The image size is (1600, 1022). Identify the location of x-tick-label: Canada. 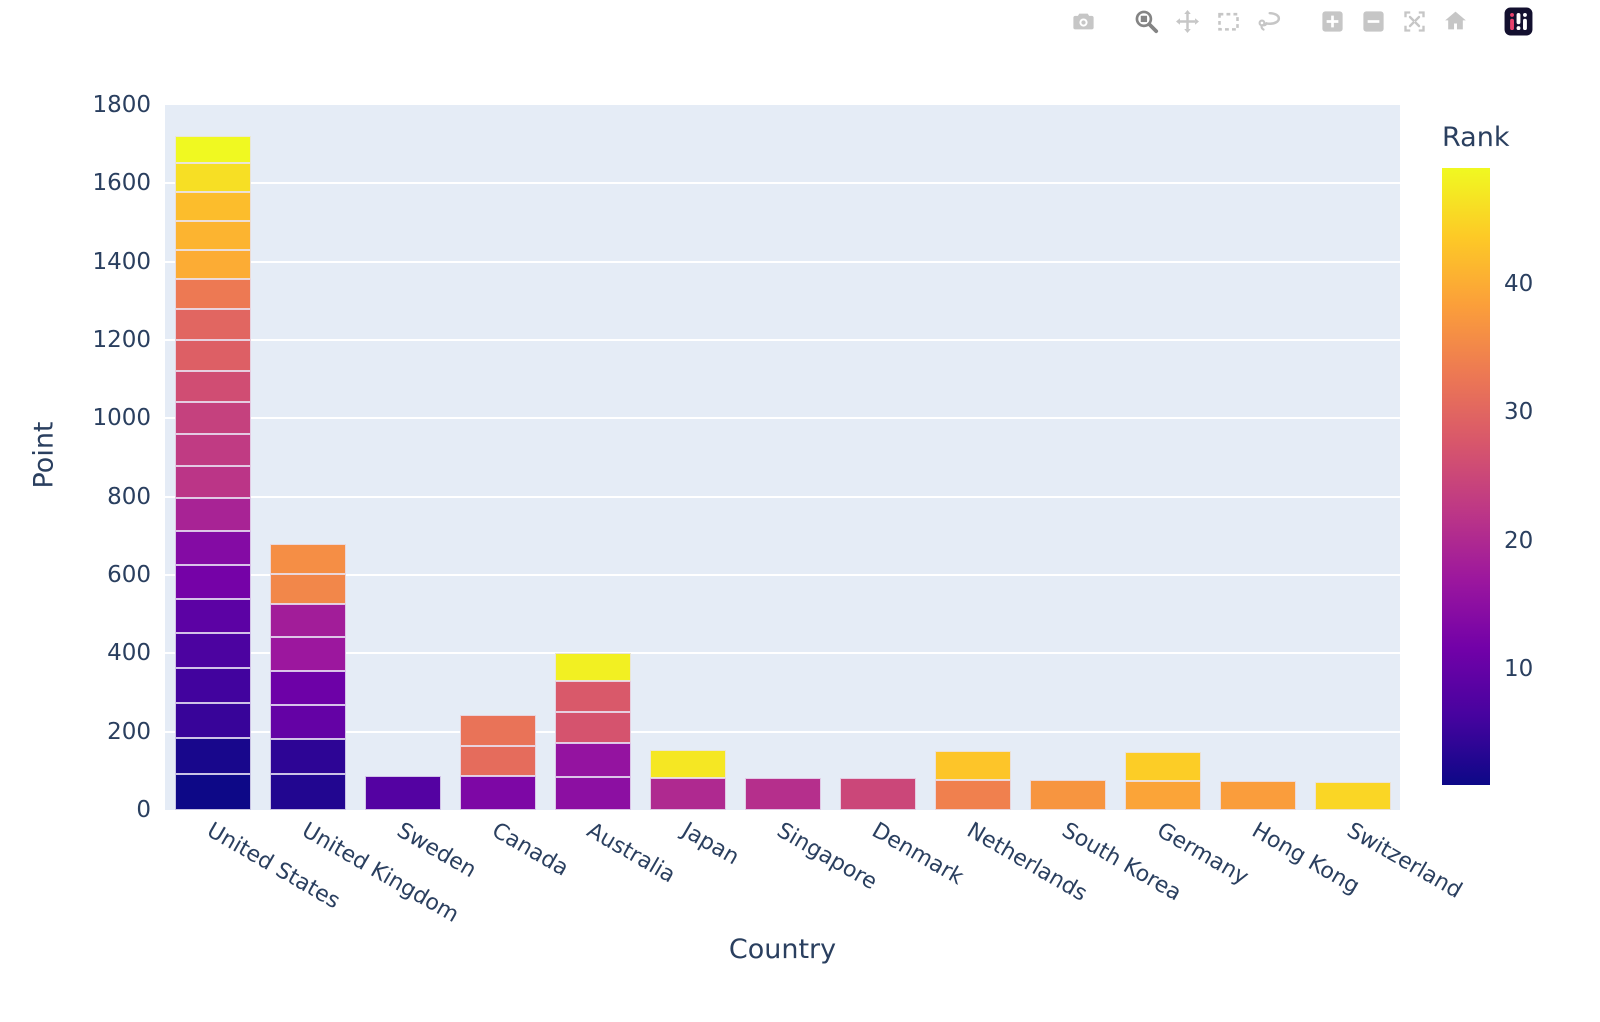
(530, 850).